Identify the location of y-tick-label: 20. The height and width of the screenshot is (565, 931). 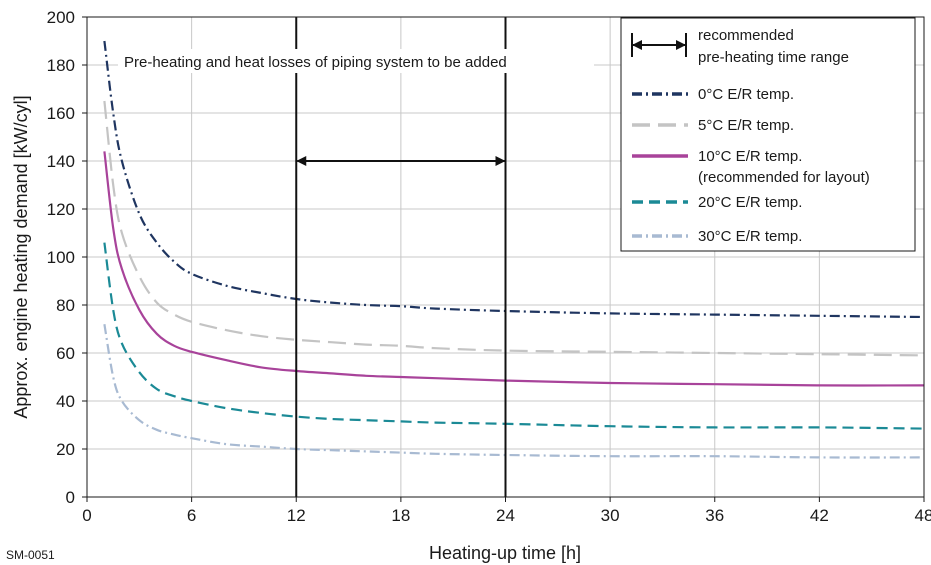
(65, 449).